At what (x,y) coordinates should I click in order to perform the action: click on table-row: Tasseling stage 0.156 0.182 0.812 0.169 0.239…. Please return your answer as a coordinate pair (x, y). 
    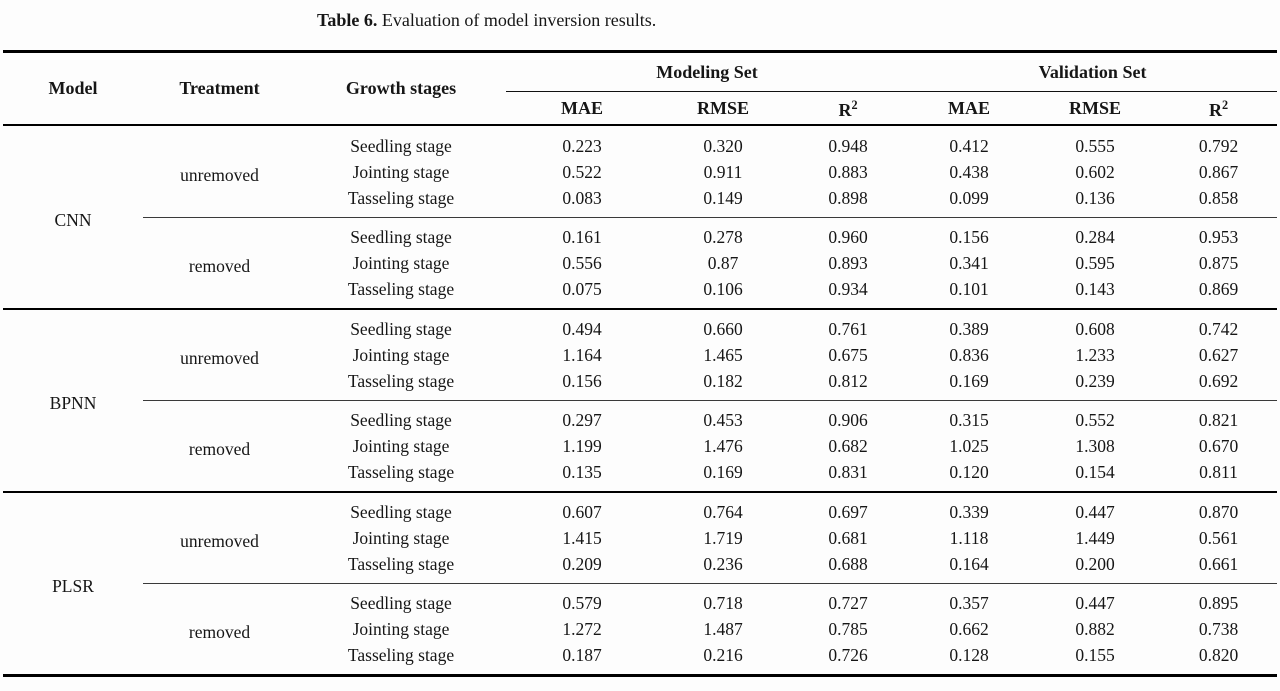
    Looking at the image, I should click on (640, 384).